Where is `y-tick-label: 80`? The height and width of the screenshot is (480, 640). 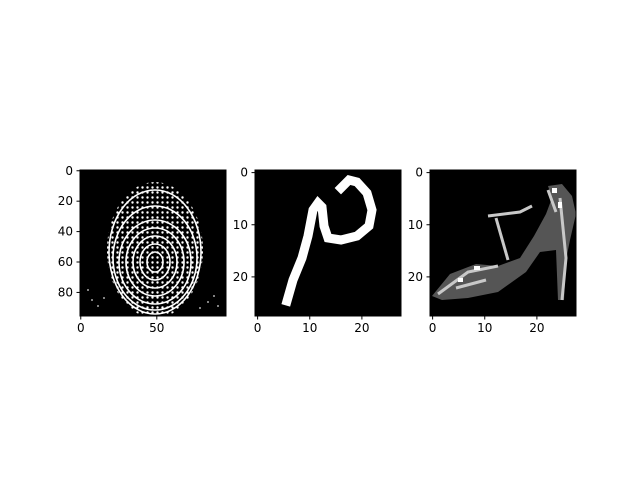 y-tick-label: 80 is located at coordinates (65, 292).